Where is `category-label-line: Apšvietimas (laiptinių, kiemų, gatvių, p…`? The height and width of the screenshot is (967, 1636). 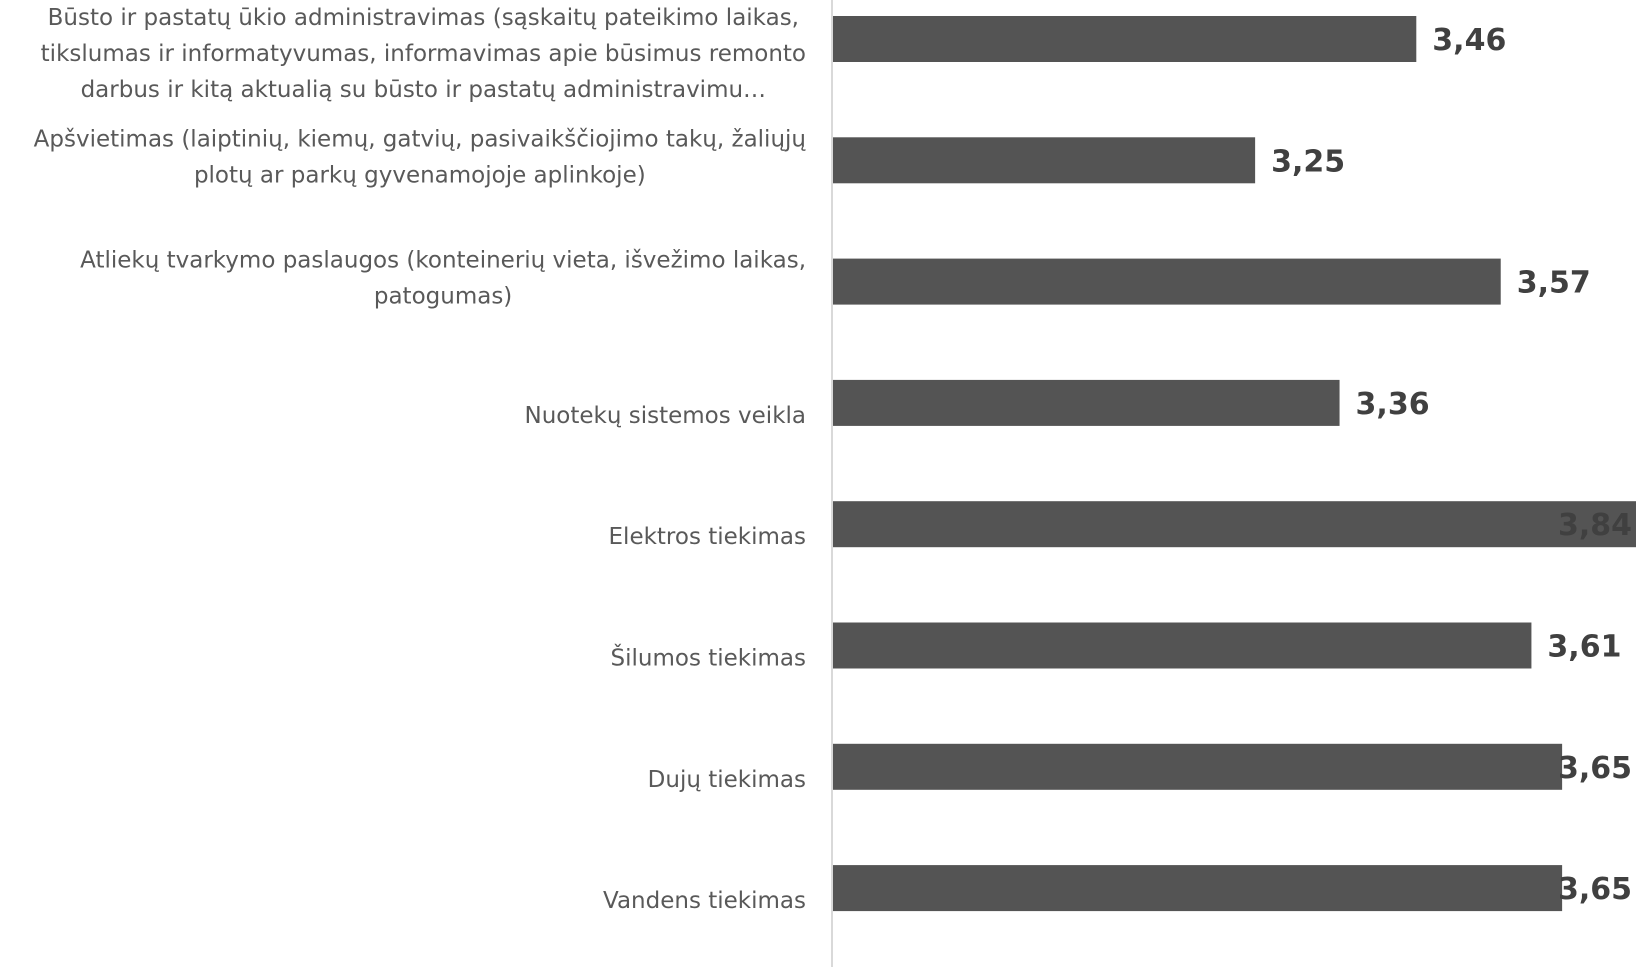 category-label-line: Apšvietimas (laiptinių, kiemų, gatvių, p… is located at coordinates (420, 139).